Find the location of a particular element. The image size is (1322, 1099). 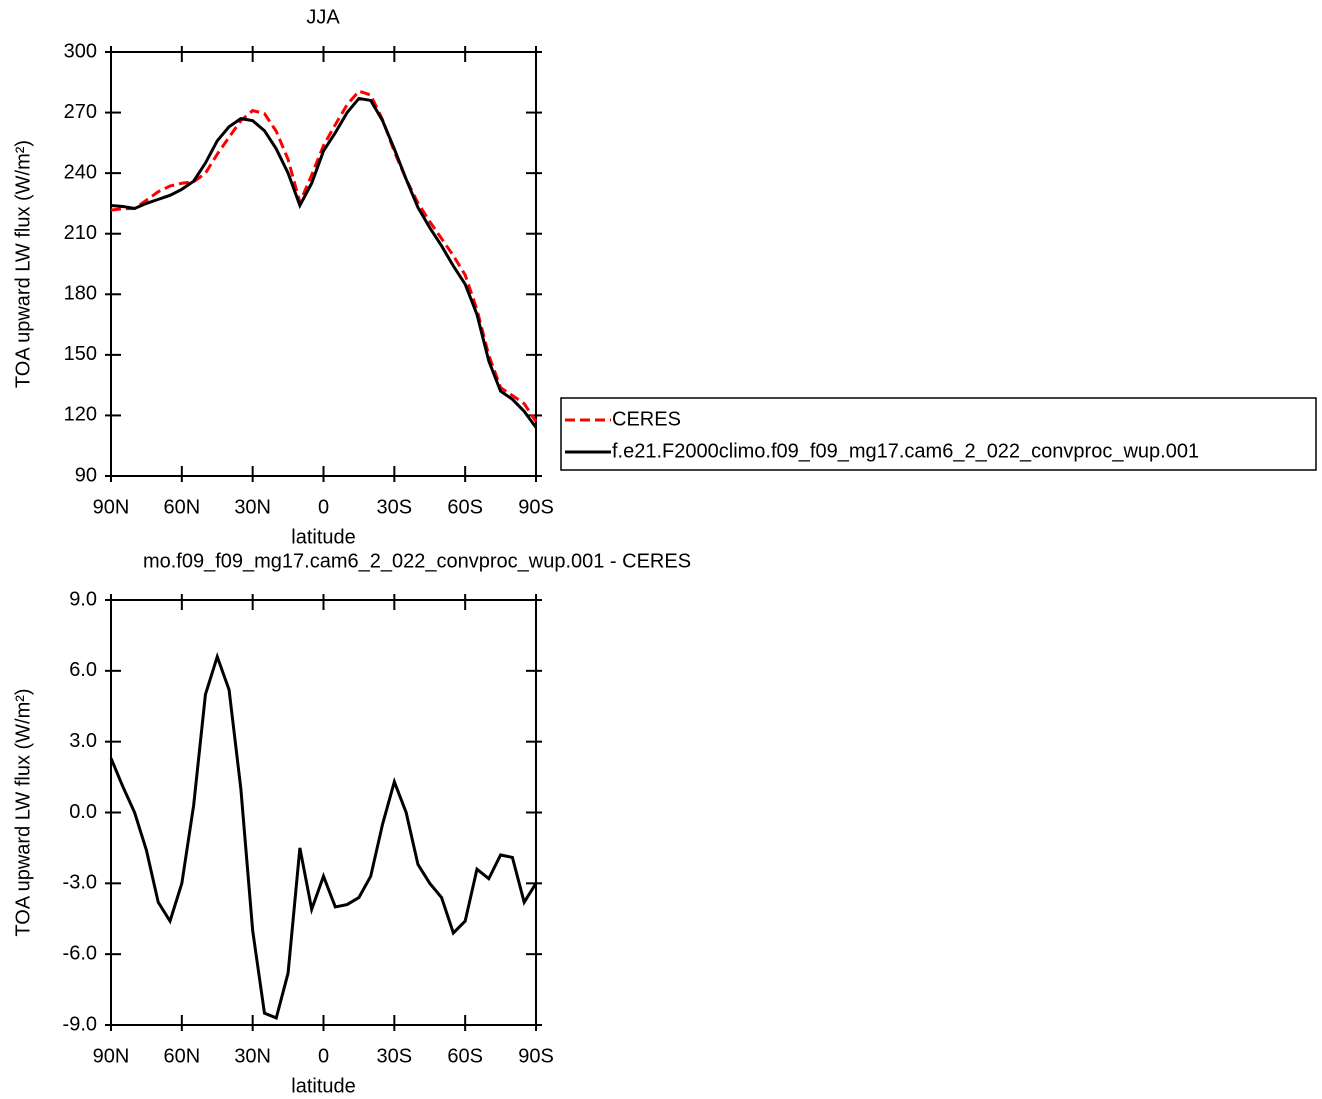

y-tick-label: 210 is located at coordinates (80, 233).